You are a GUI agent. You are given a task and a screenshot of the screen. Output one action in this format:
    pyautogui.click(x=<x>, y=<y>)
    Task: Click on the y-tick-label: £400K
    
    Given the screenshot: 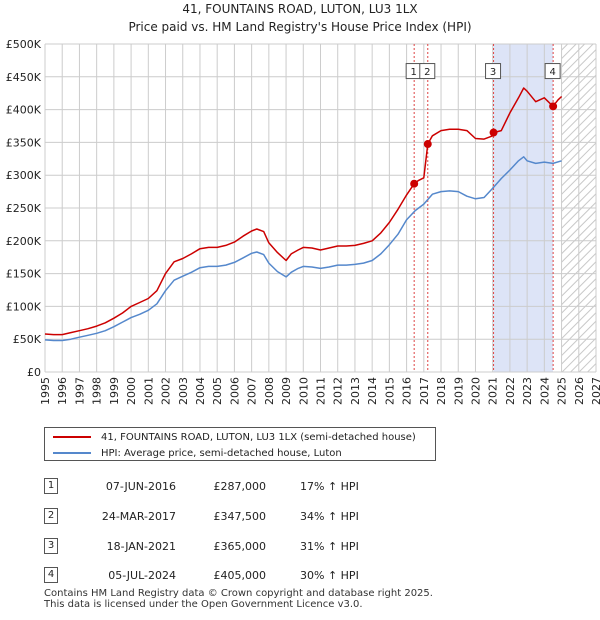 What is the action you would take?
    pyautogui.click(x=24, y=110)
    